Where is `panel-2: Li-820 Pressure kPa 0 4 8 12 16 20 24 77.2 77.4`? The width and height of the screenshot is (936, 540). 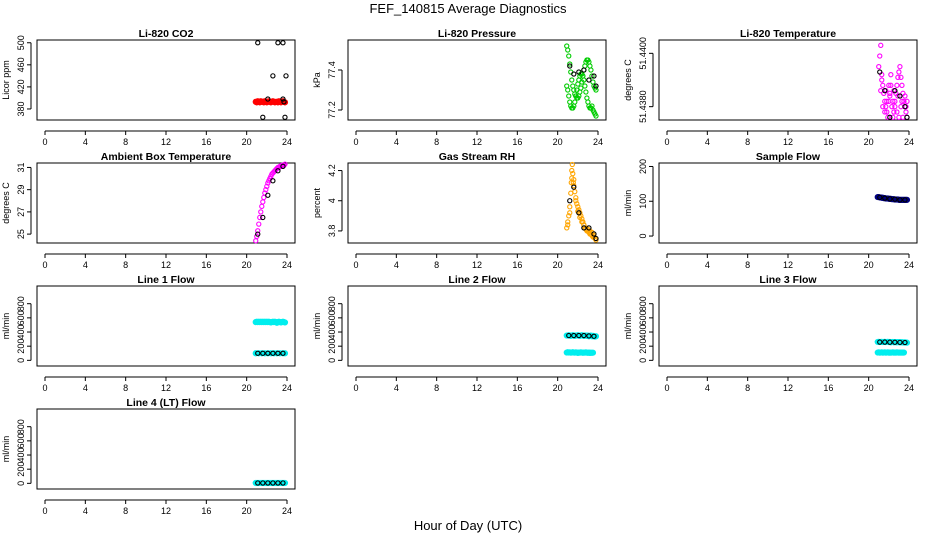
panel-2: Li-820 Pressure kPa 0 4 8 12 16 20 24 77.2 77.4 is located at coordinates (459, 87).